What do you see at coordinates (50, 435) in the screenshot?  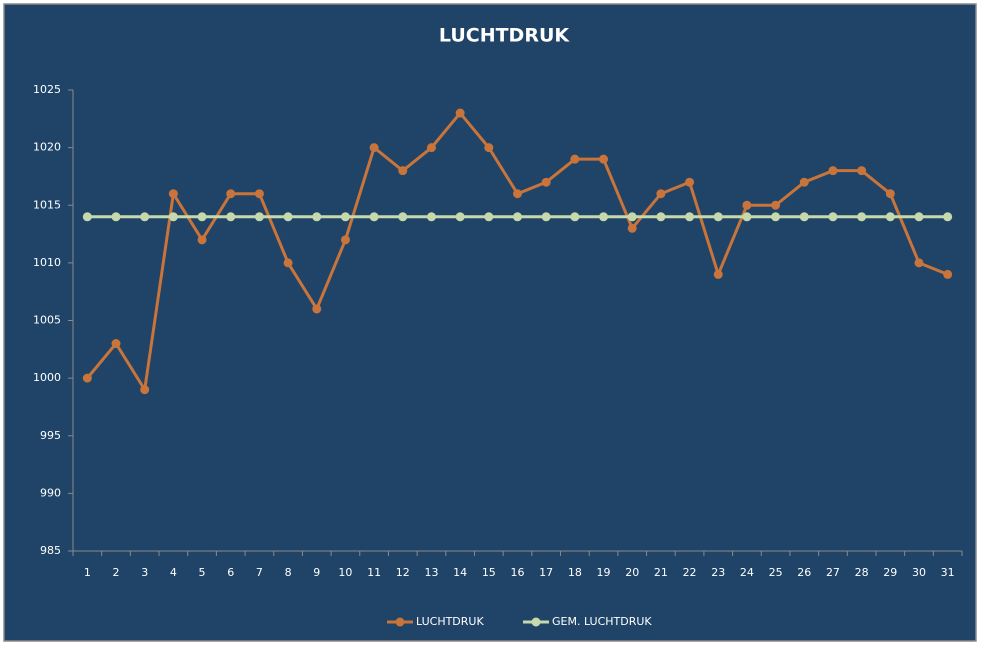 I see `y-tick-label: 995` at bounding box center [50, 435].